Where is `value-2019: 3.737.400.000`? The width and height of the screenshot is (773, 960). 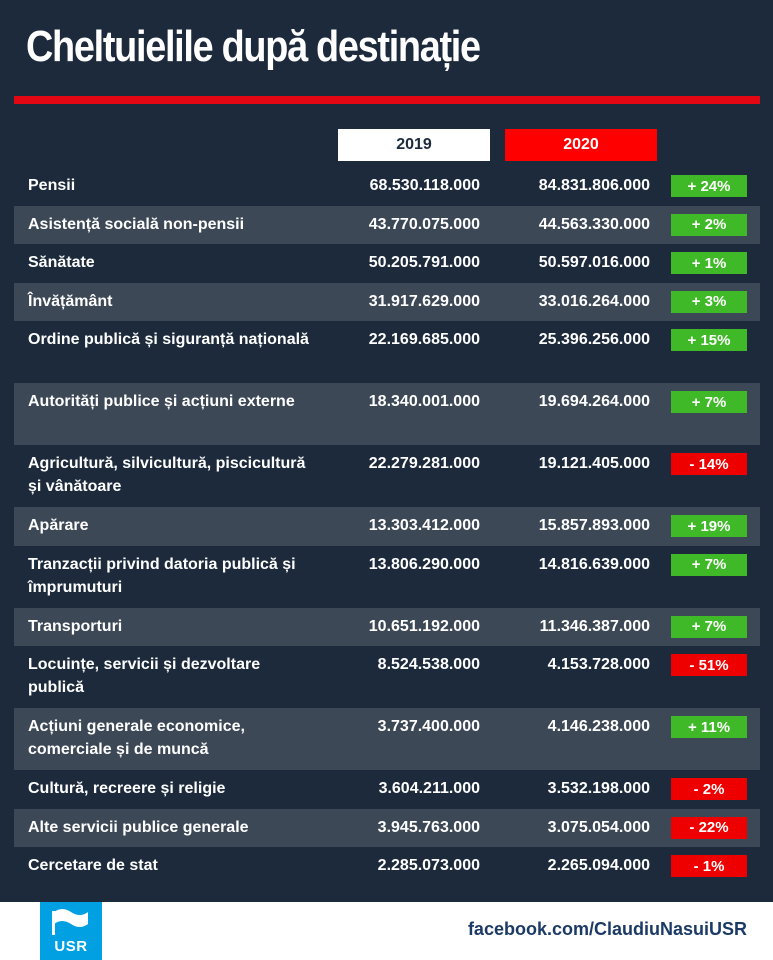 value-2019: 3.737.400.000 is located at coordinates (428, 726).